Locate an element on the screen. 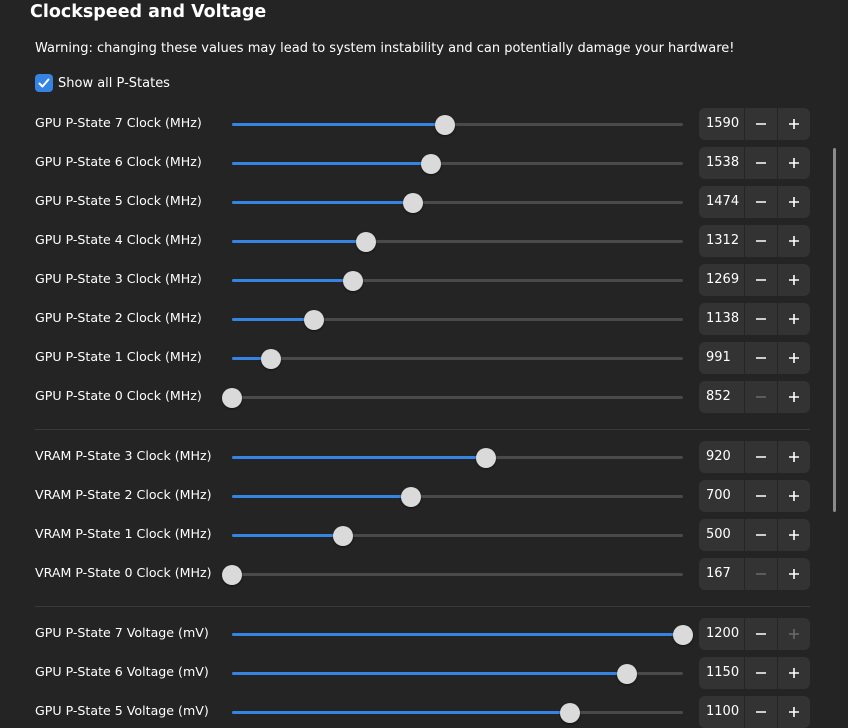 This screenshot has width=848, height=728. pstate-row: GPU P-State 0 Clock (MHz) 852 is located at coordinates (424, 397).